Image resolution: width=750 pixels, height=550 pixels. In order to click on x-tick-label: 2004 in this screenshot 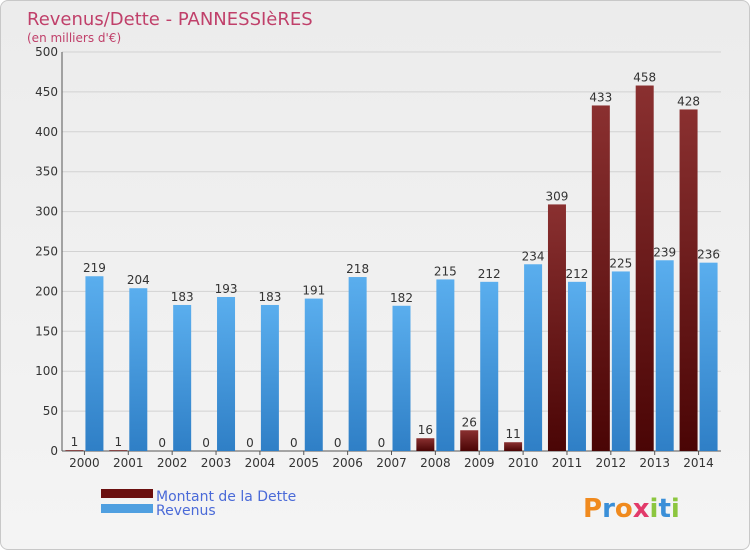, I will do `click(260, 463)`.